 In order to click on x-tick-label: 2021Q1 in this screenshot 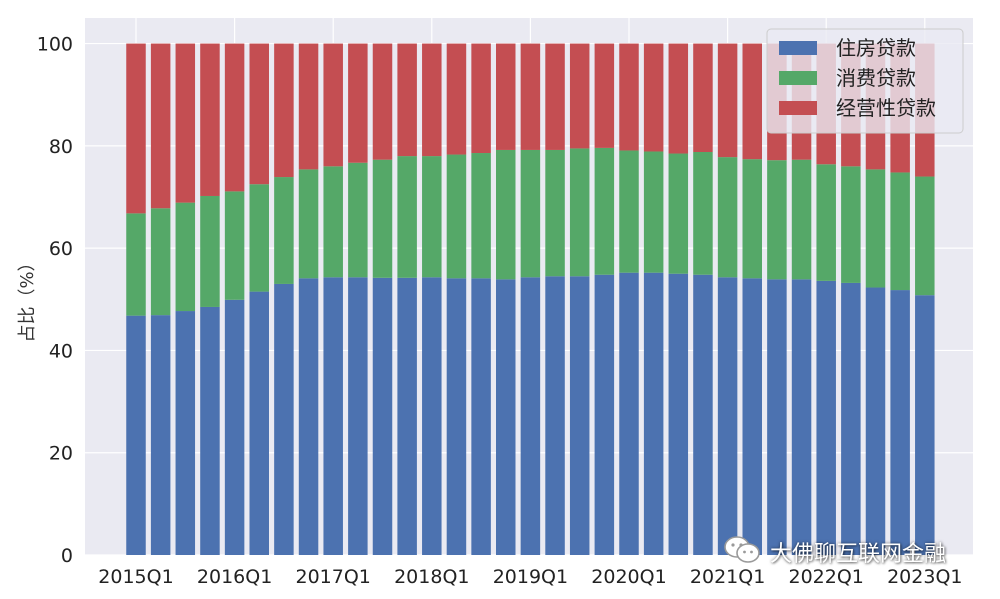, I will do `click(727, 577)`.